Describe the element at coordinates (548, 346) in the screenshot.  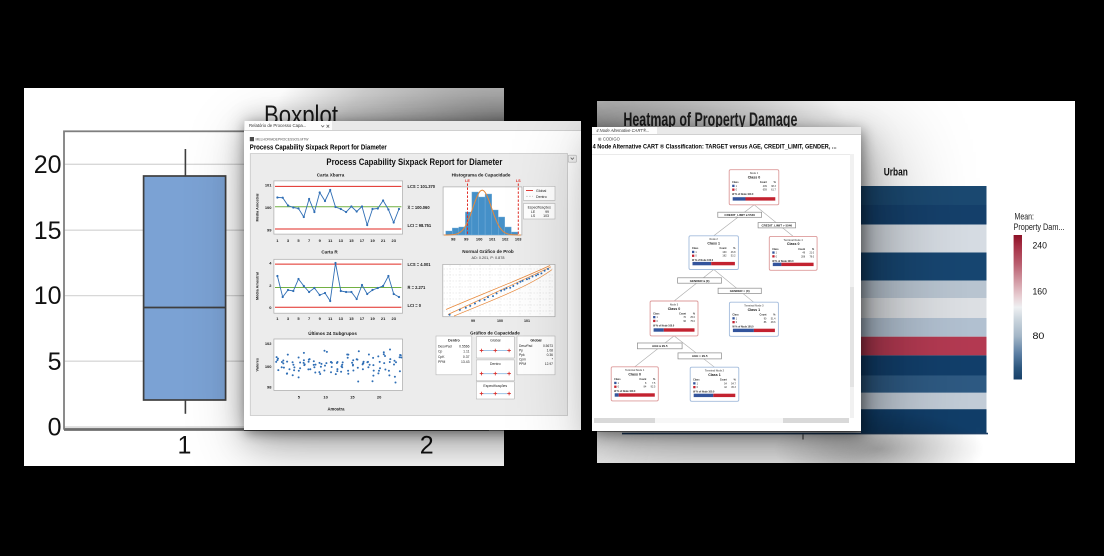
I see `svg-text: 0.5673` at that location.